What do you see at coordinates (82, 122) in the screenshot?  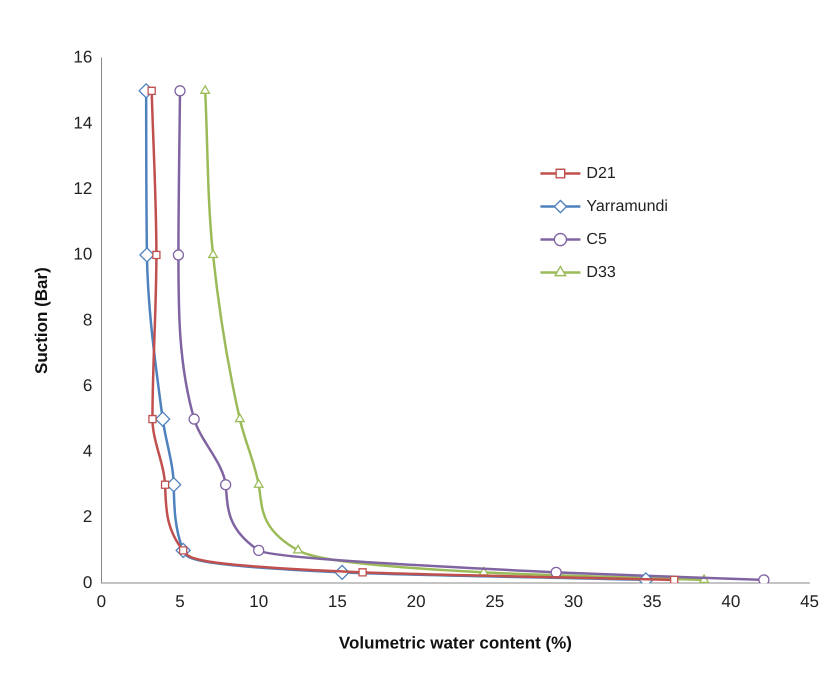 I see `y-tick-label: 14` at bounding box center [82, 122].